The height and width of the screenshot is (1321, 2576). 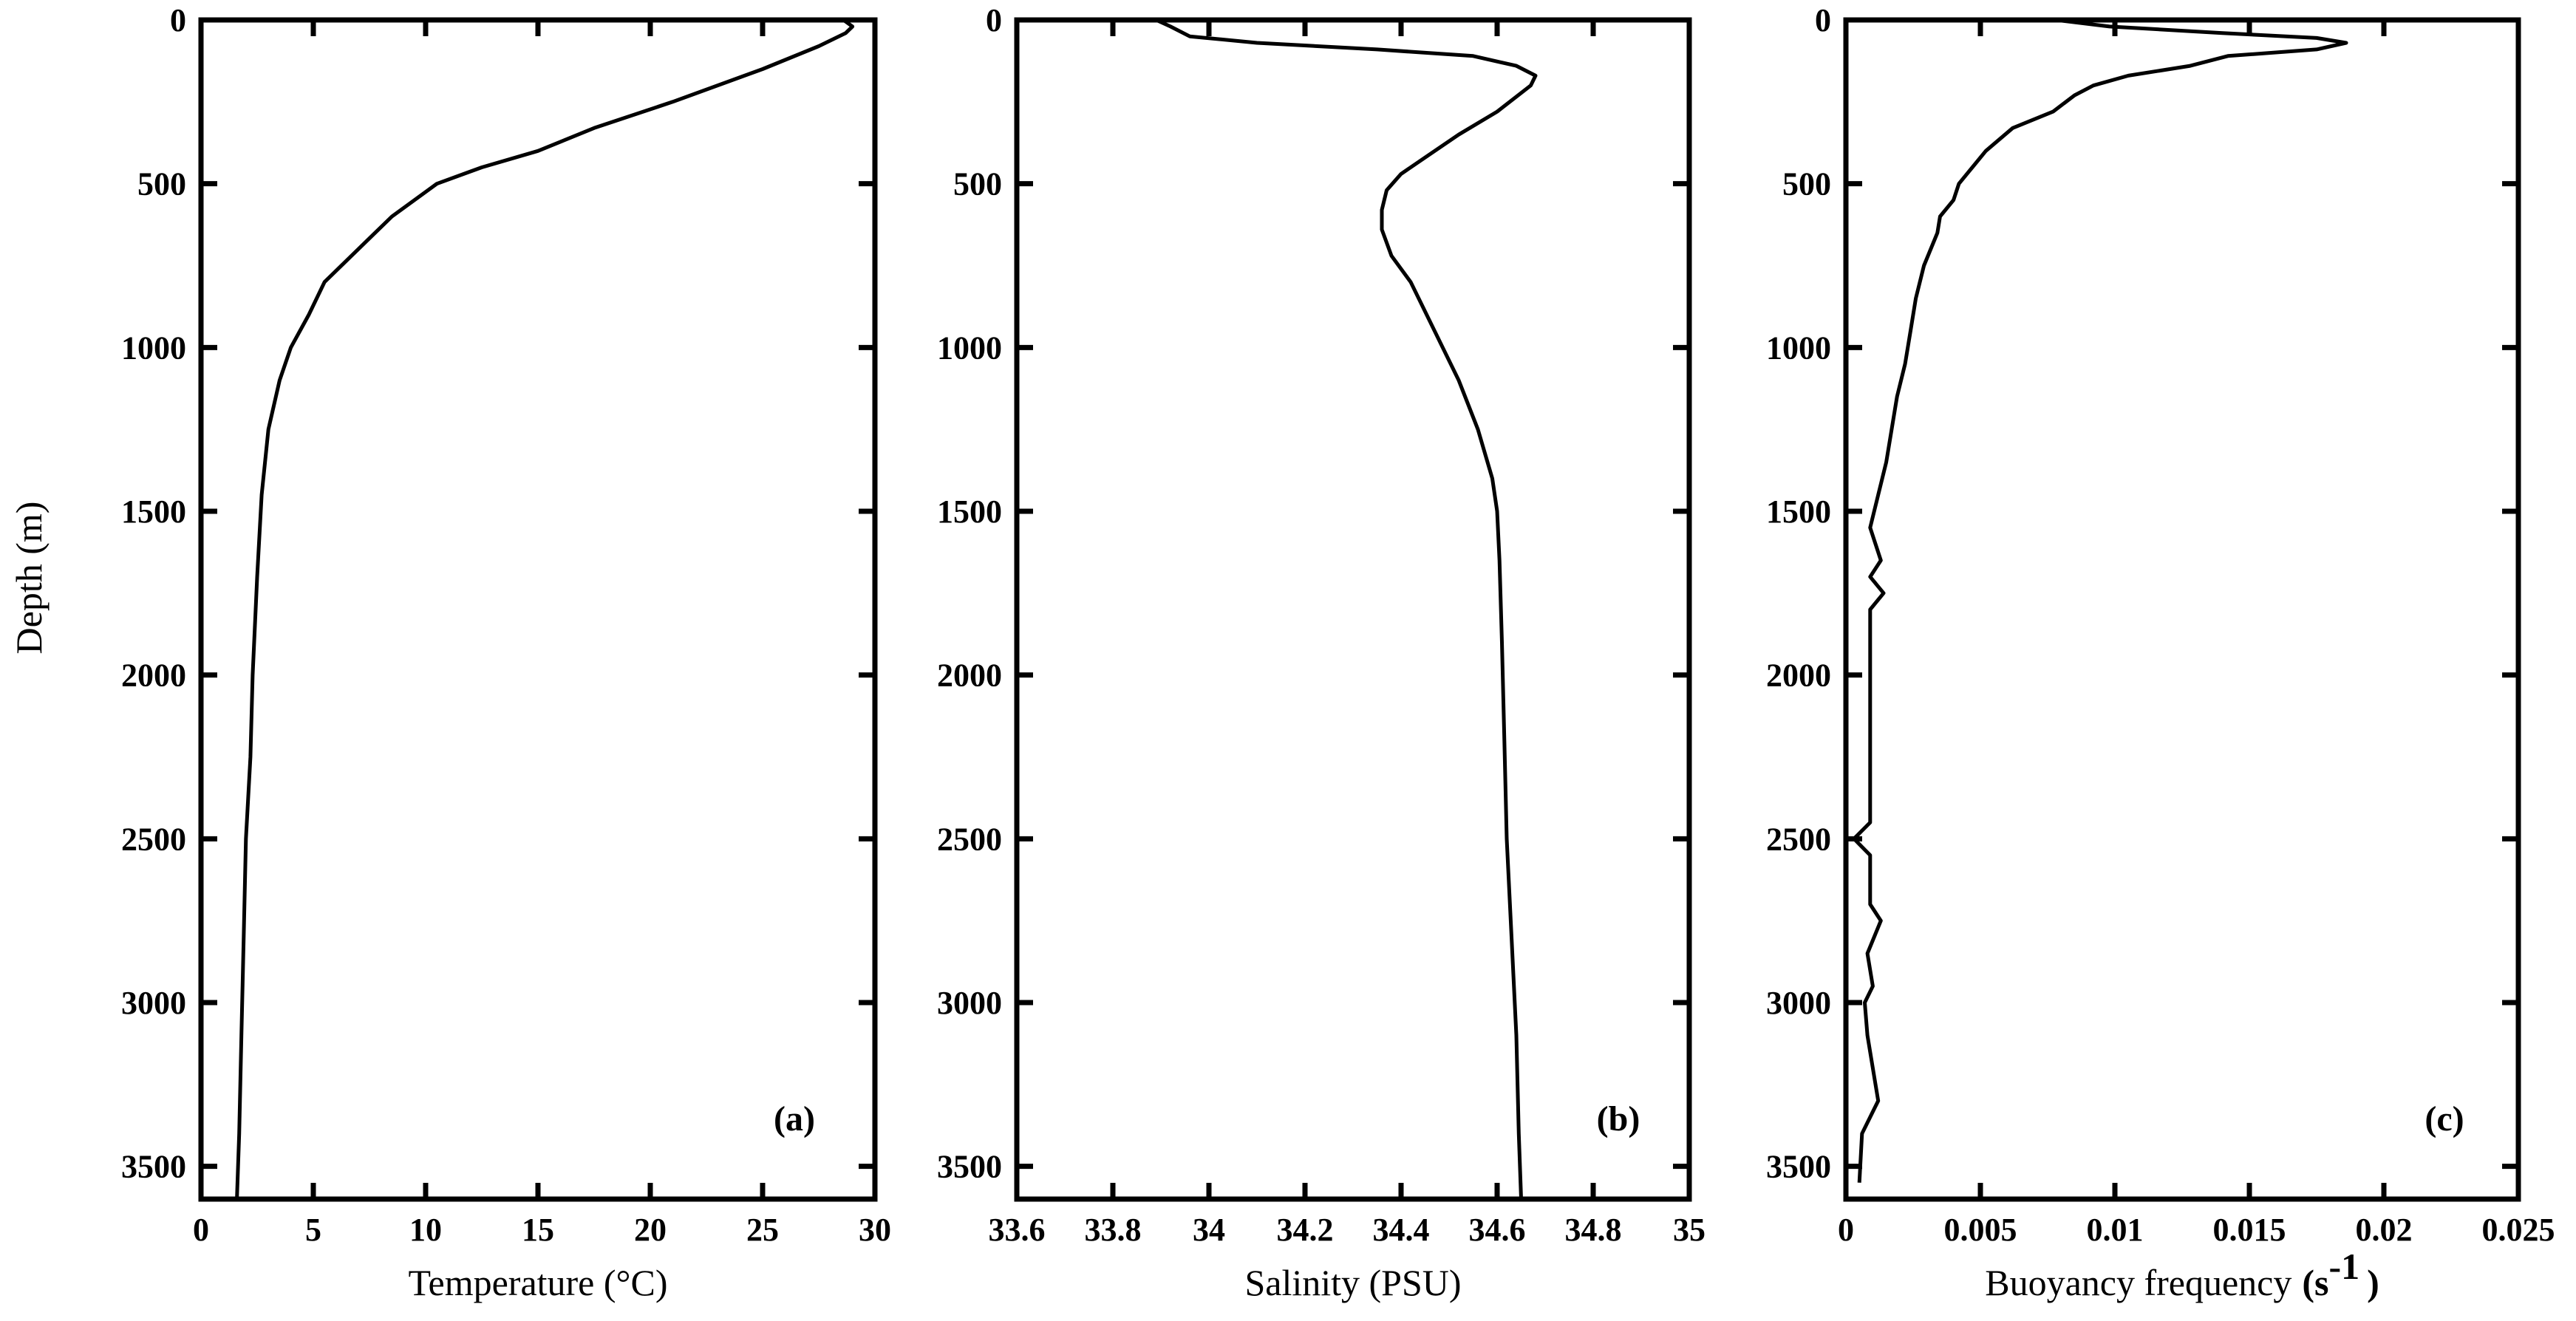 I want to click on y-tick-label-a-3: 1500, so click(x=153, y=512).